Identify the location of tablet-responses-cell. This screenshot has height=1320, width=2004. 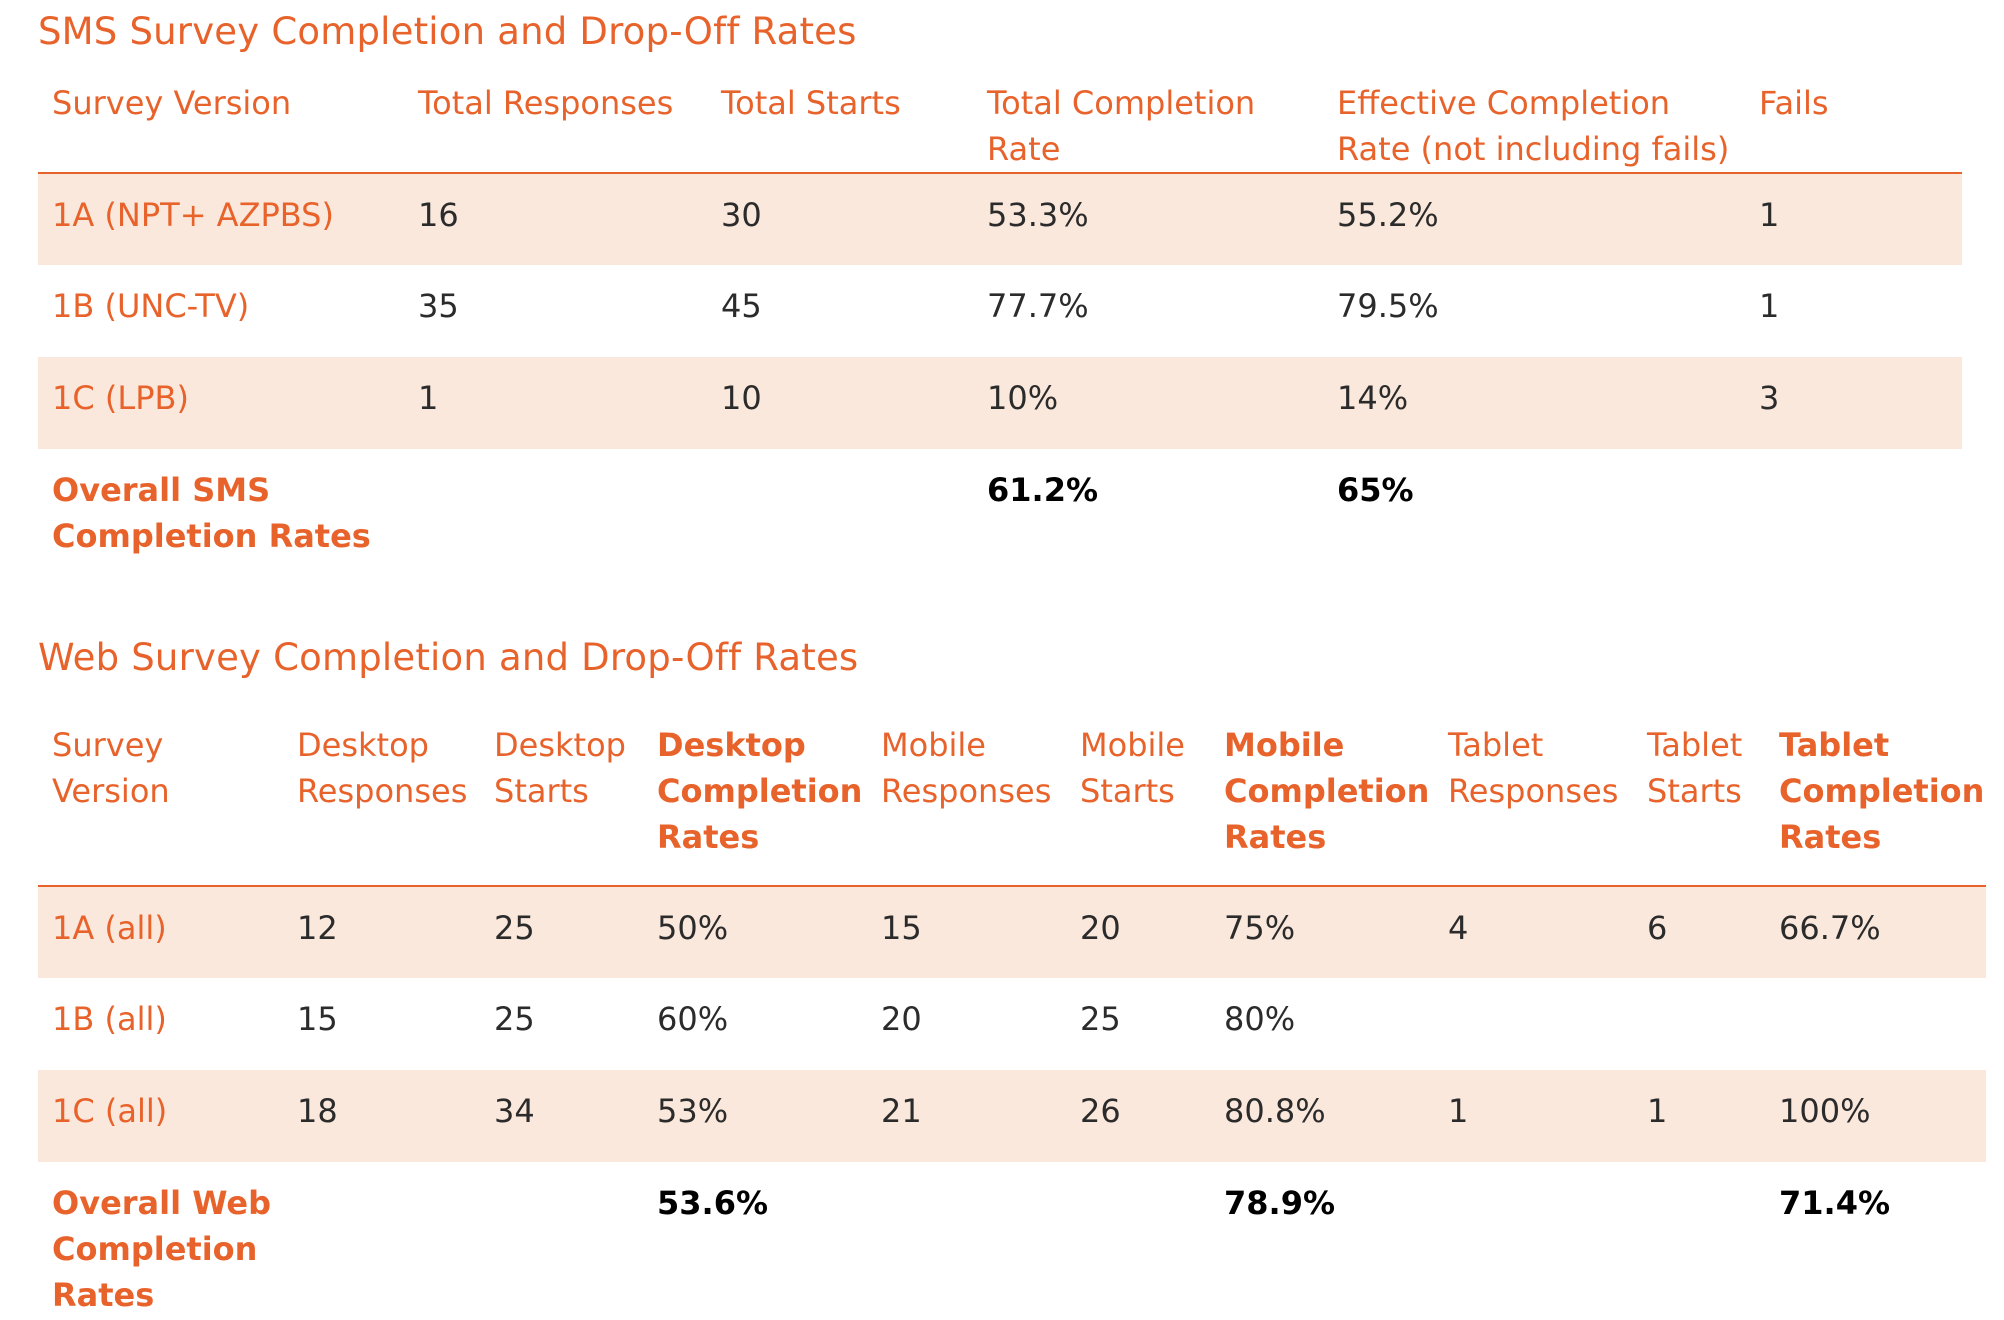
(1533, 1024).